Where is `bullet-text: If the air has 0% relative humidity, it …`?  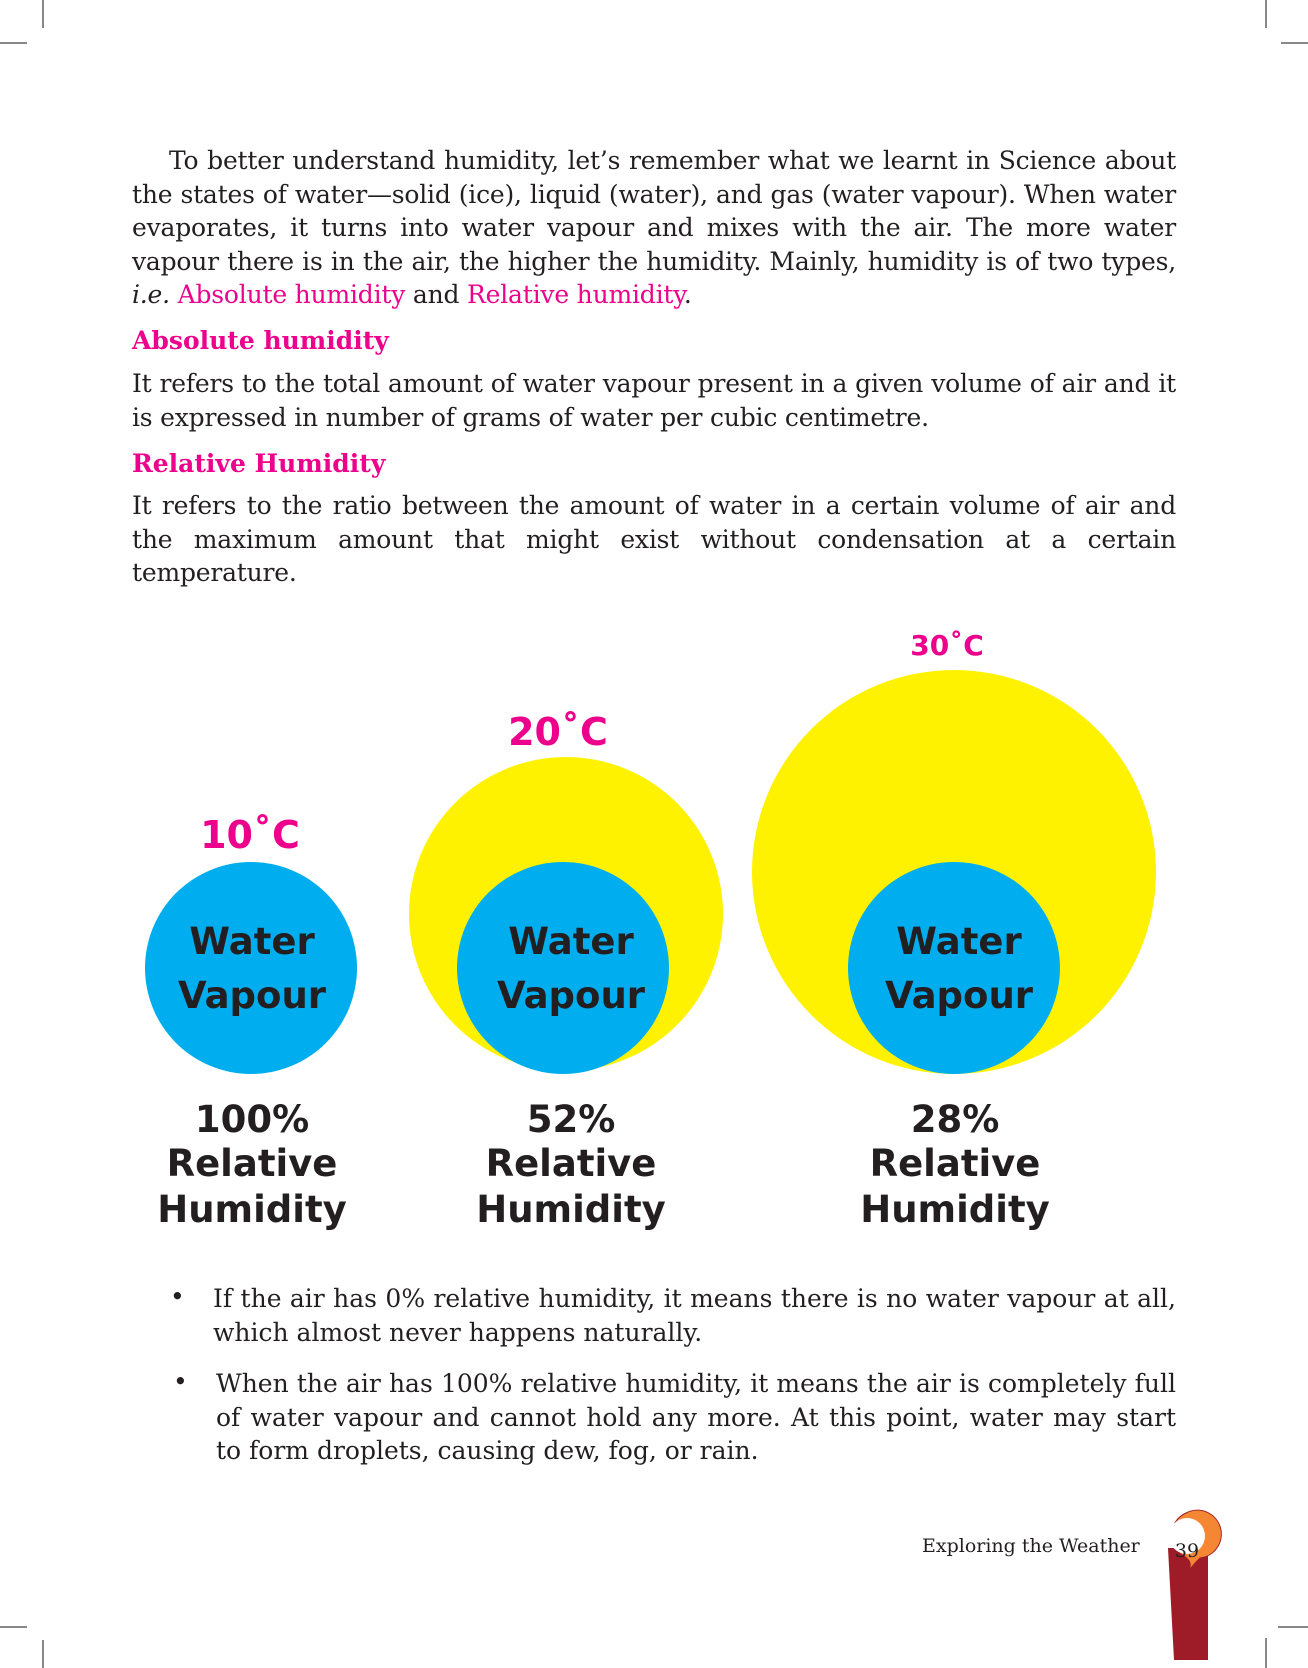 bullet-text: If the air has 0% relative humidity, it … is located at coordinates (694, 1315).